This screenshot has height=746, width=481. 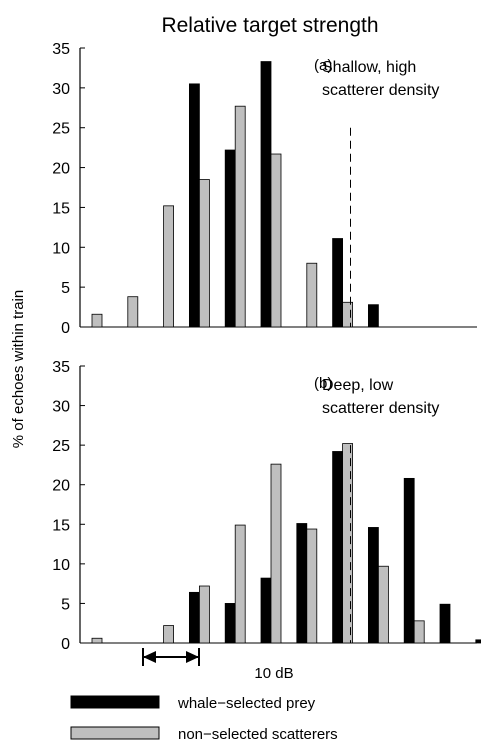 I want to click on y-axis-label: % of echoes within train, so click(x=18, y=369).